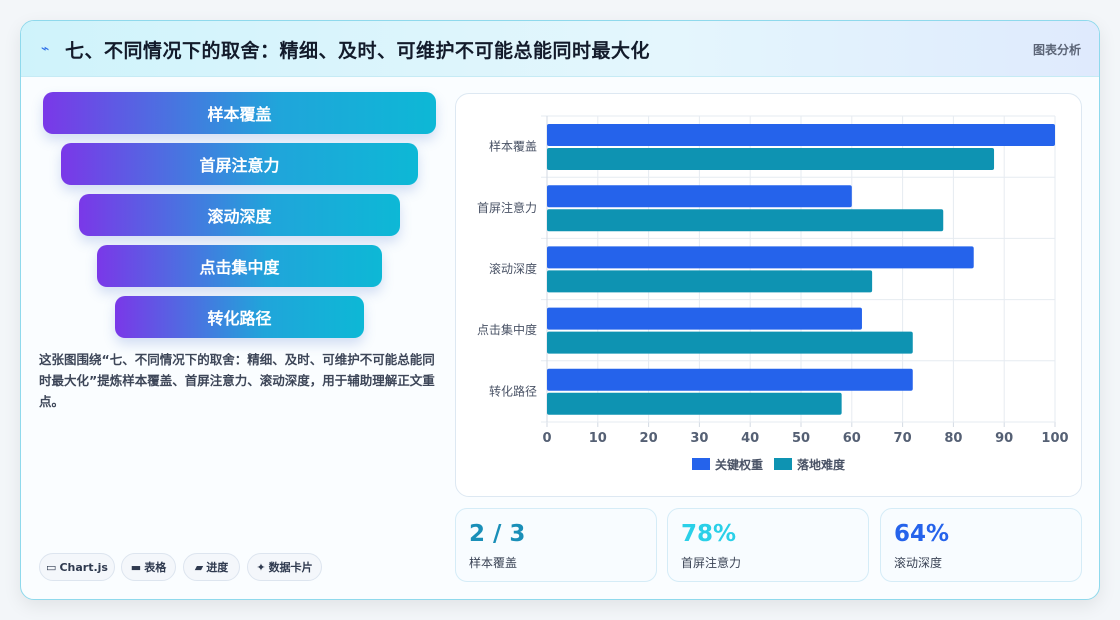  I want to click on x-tick-label: 60, so click(852, 438).